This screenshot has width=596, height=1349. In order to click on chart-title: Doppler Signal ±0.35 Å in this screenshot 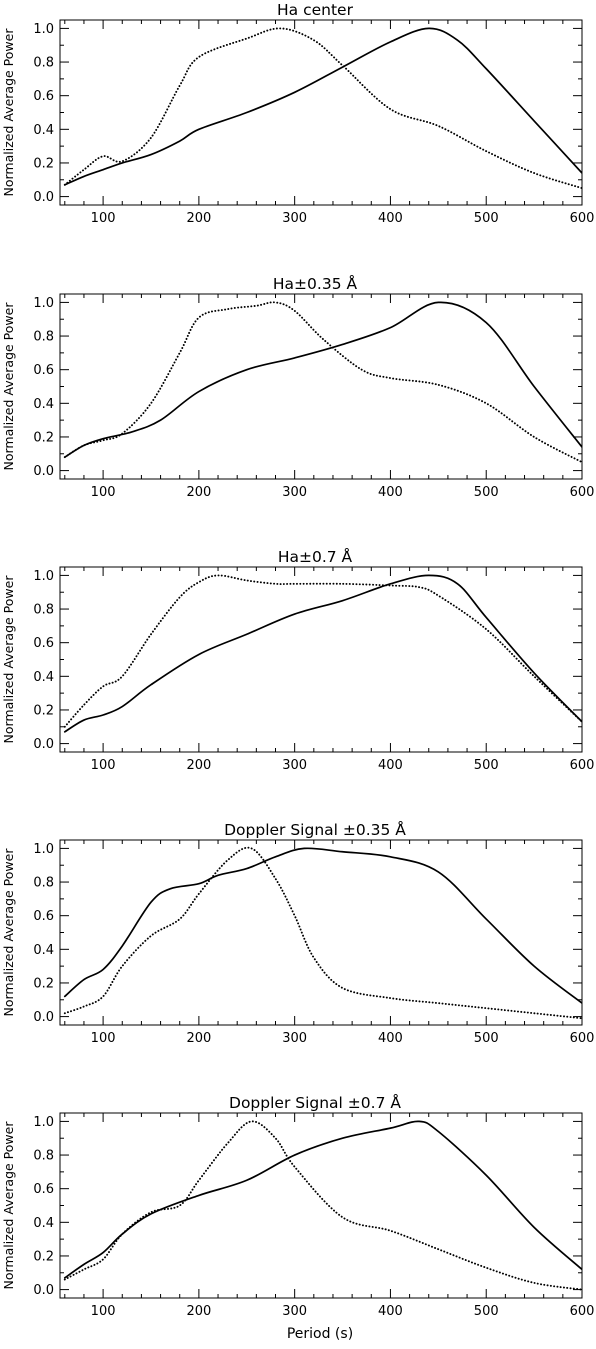, I will do `click(315, 829)`.